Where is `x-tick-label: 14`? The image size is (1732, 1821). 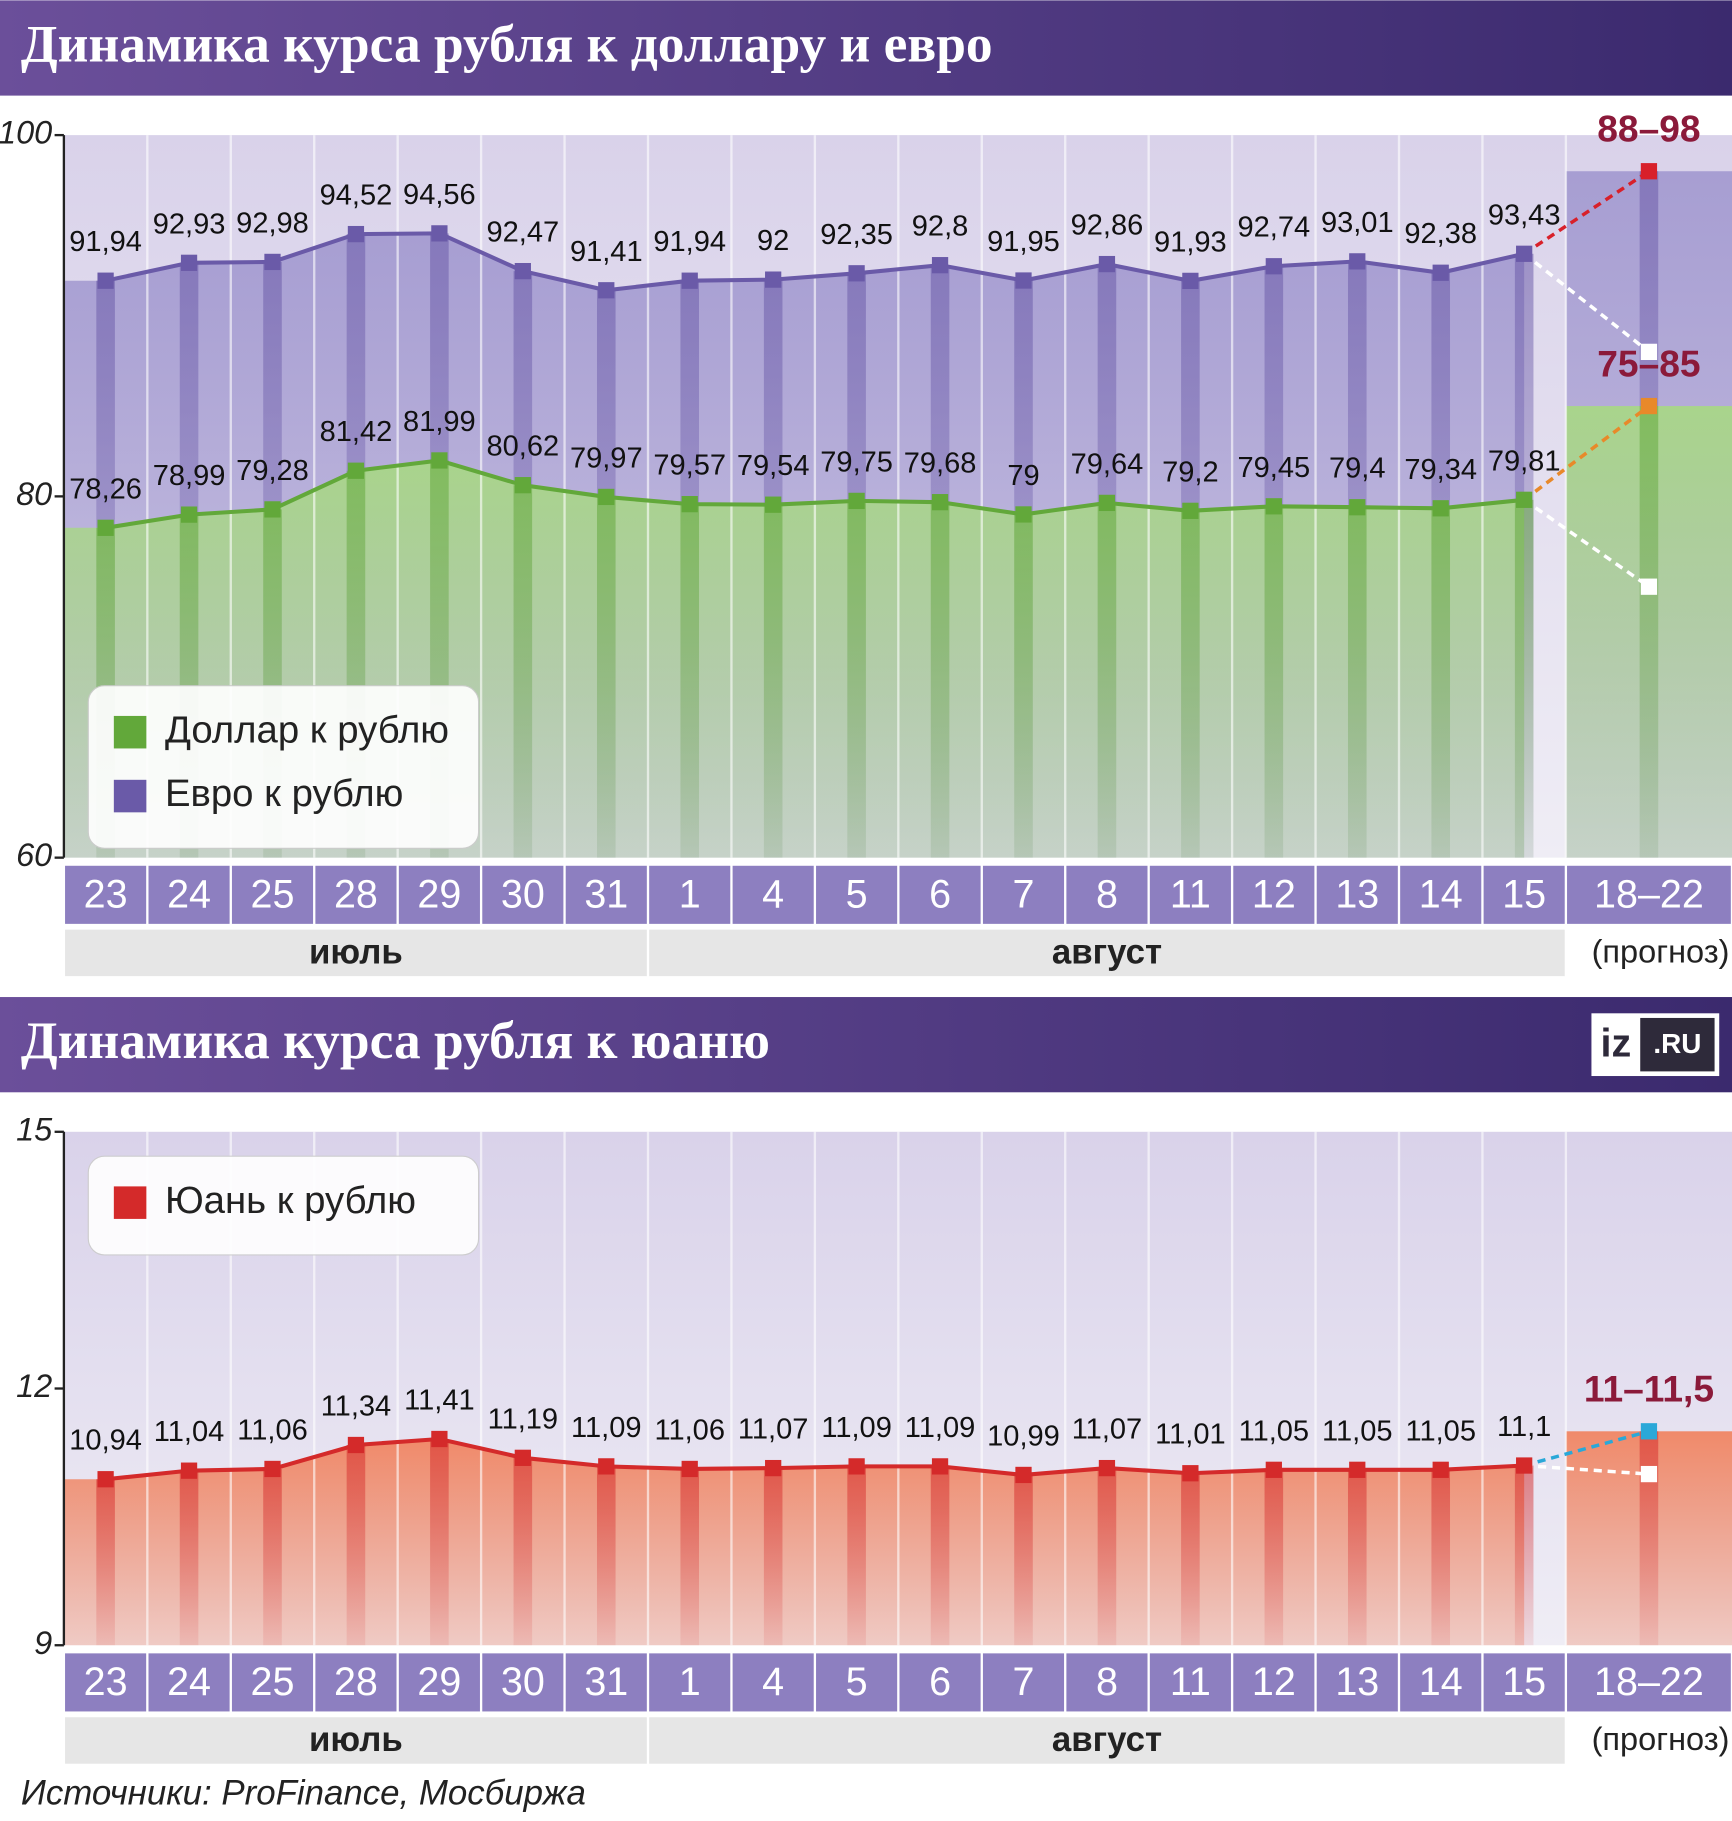
x-tick-label: 14 is located at coordinates (1441, 1682).